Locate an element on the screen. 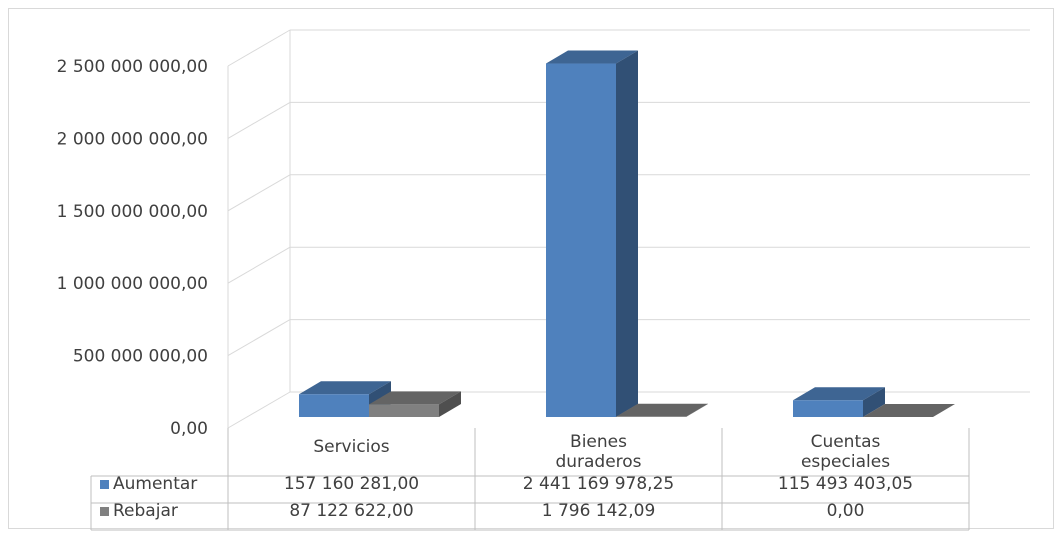 The image size is (1063, 537). legend-label-aumentar: Aumentar is located at coordinates (155, 484).